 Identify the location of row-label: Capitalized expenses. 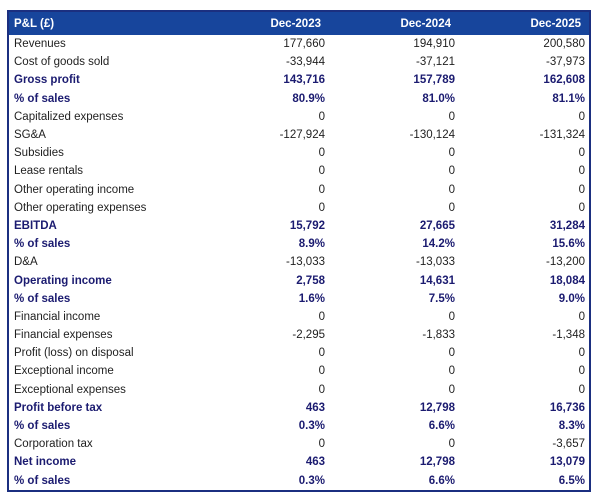
(69, 116).